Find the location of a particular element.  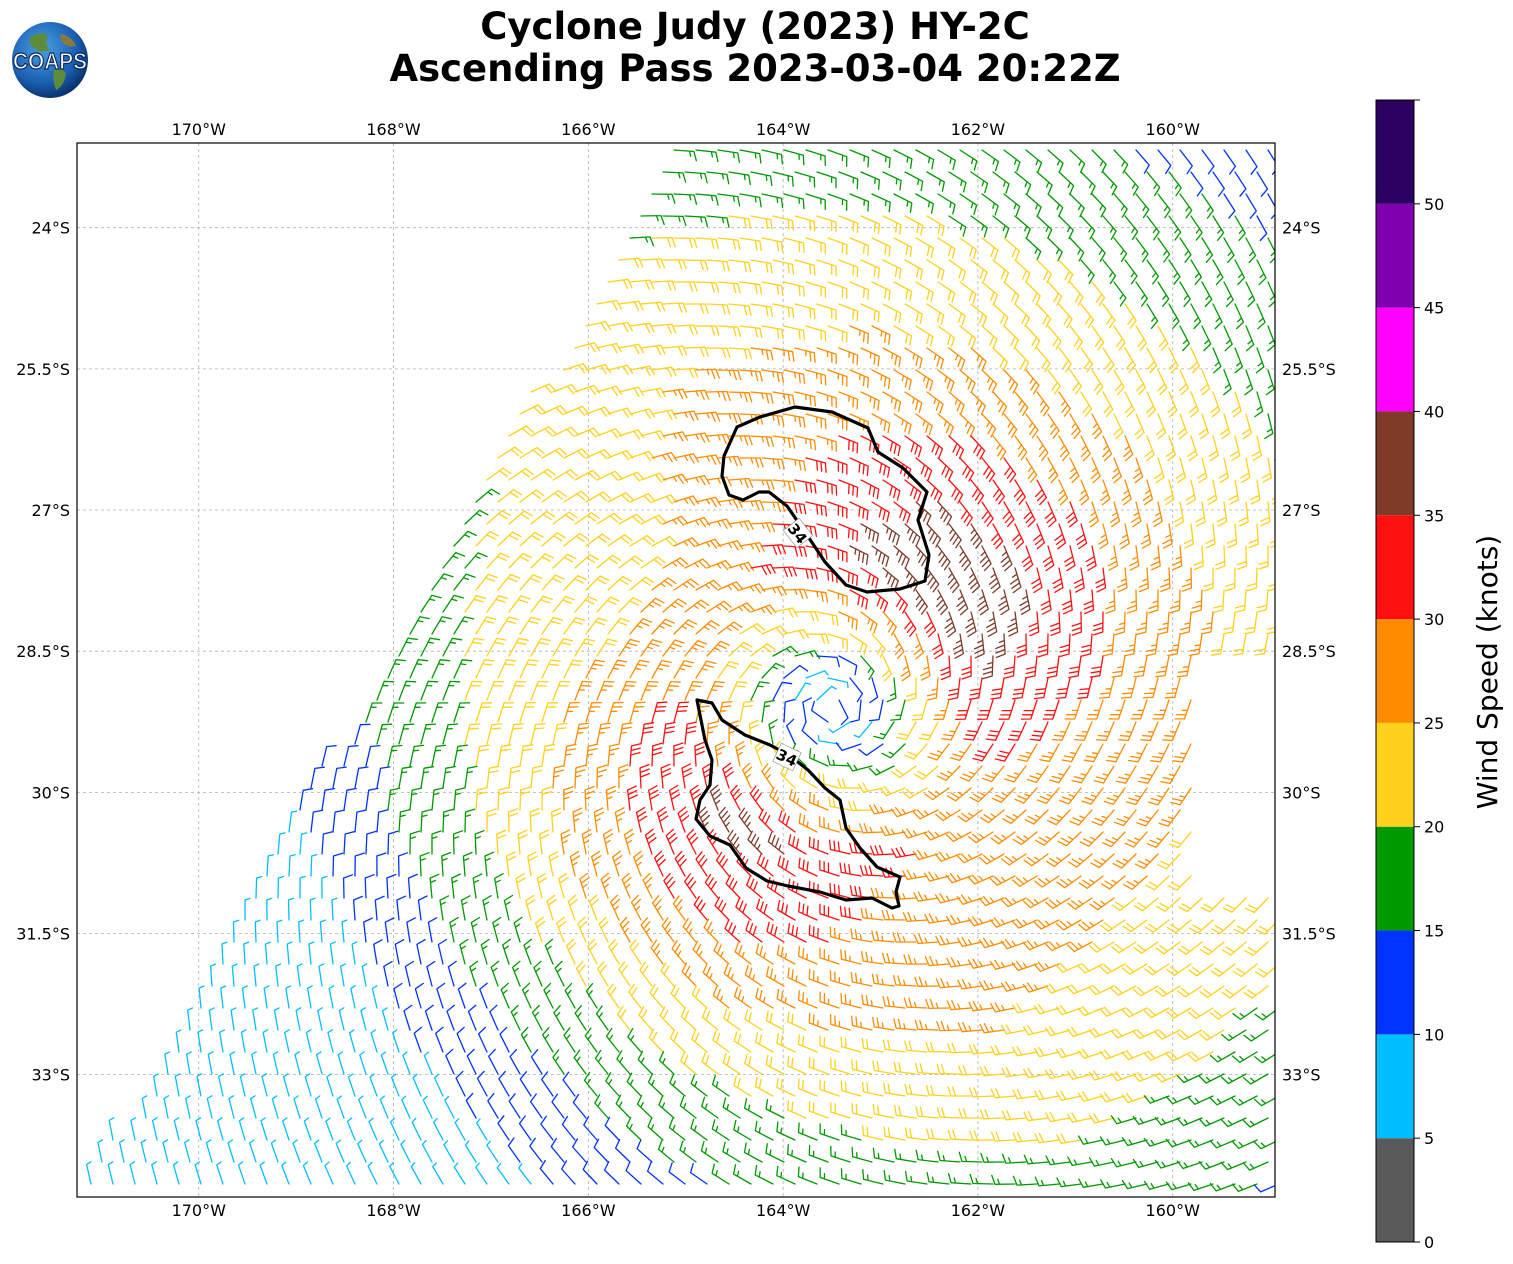

contour-34kt-north is located at coordinates (825, 499).